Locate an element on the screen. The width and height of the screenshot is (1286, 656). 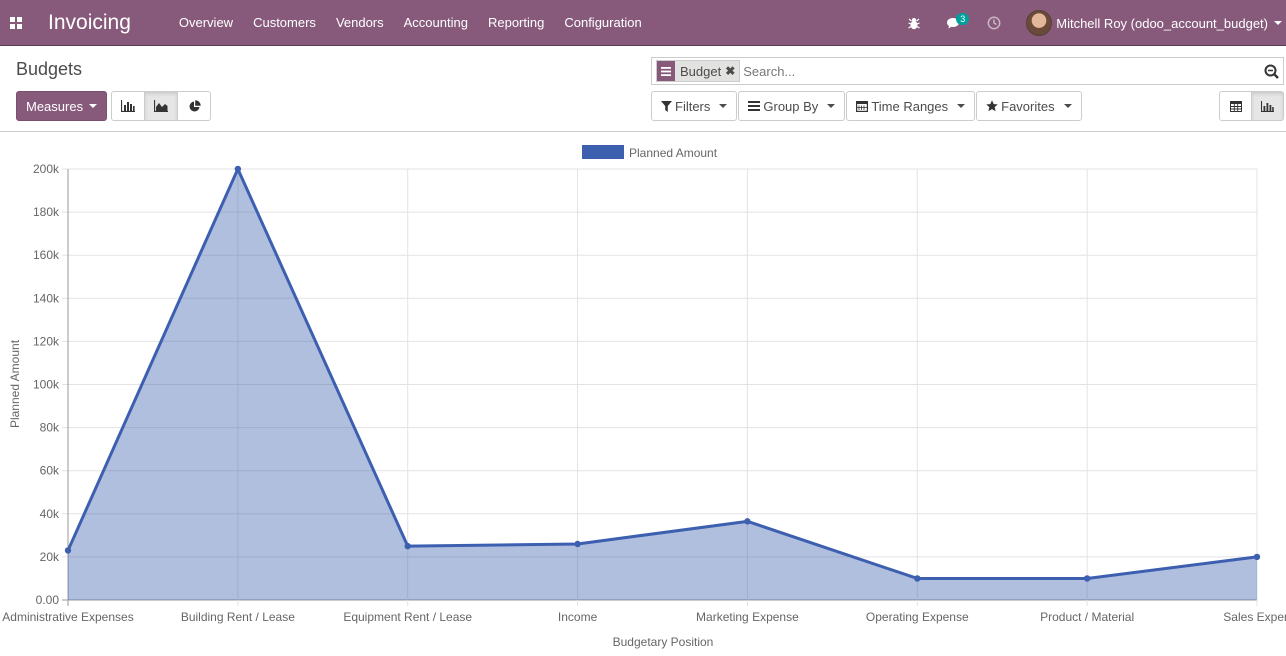
graph-mode-group is located at coordinates (161, 106).